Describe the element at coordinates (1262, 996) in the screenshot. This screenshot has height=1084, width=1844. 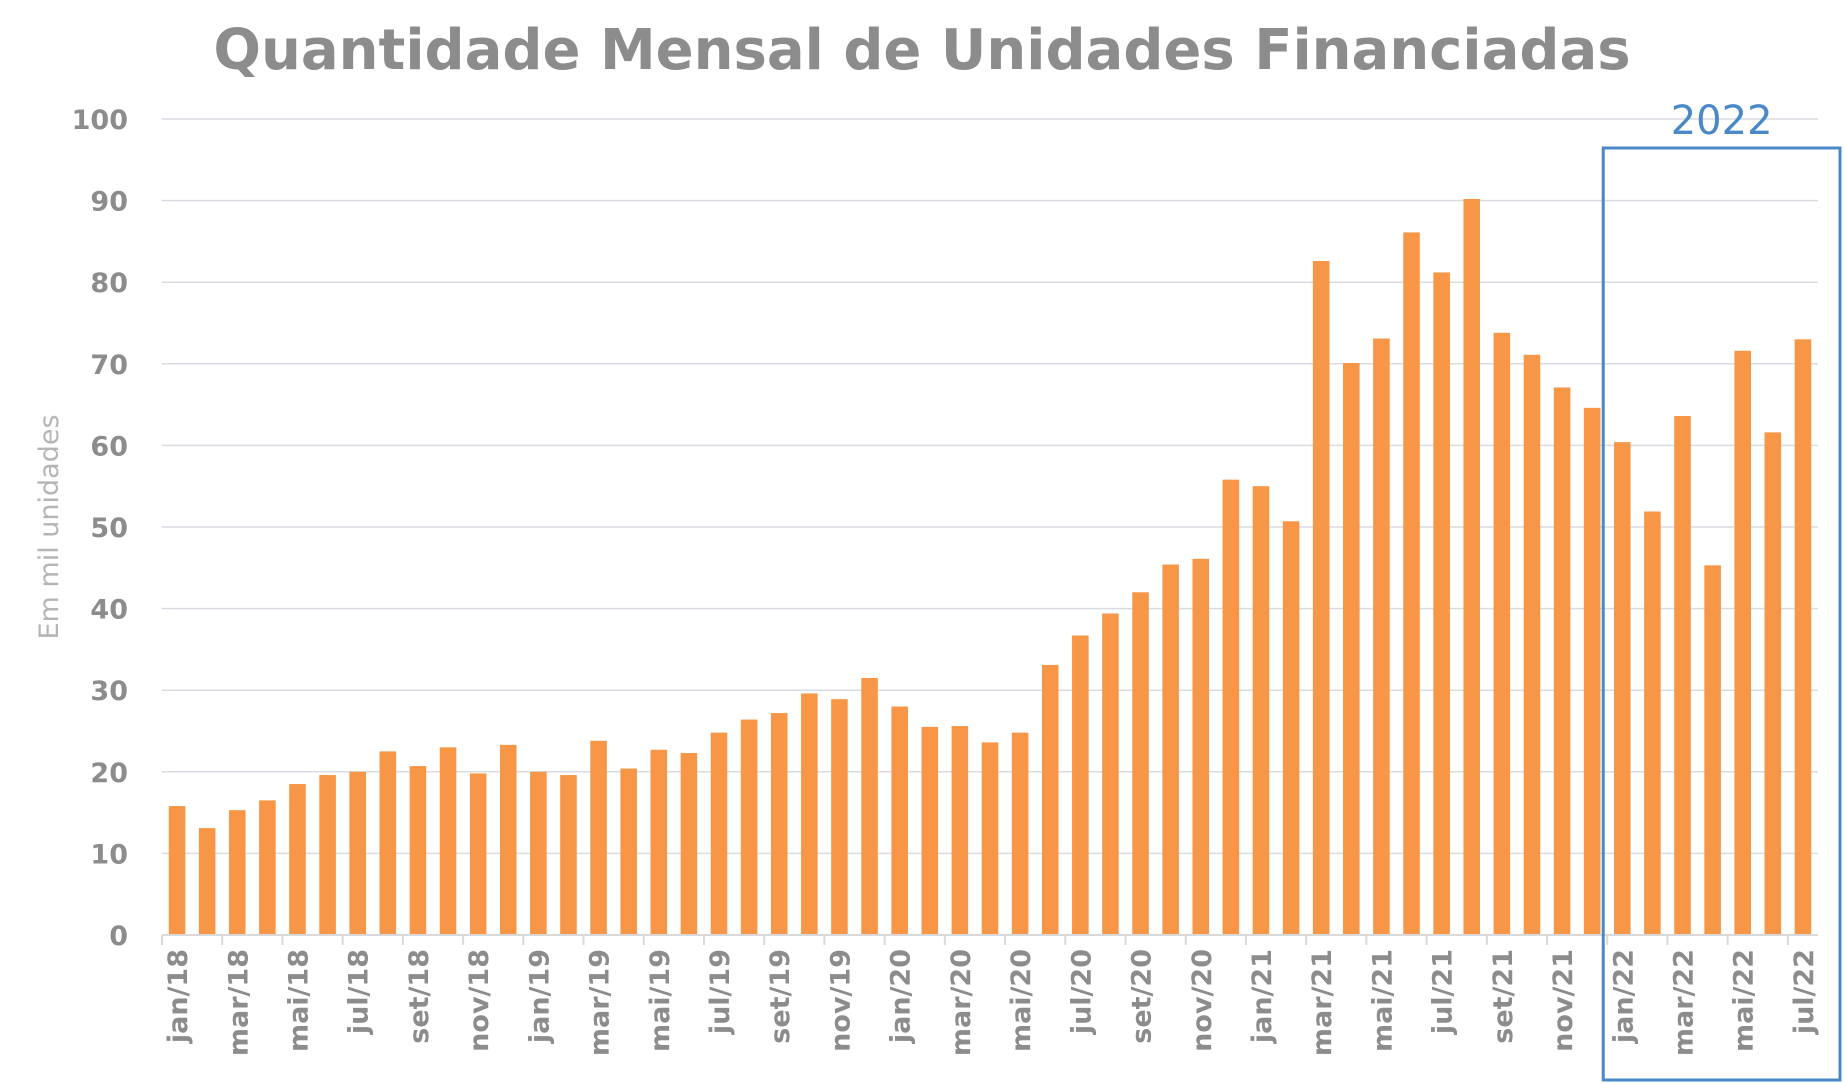
I see `x-tick-label: jan/21` at that location.